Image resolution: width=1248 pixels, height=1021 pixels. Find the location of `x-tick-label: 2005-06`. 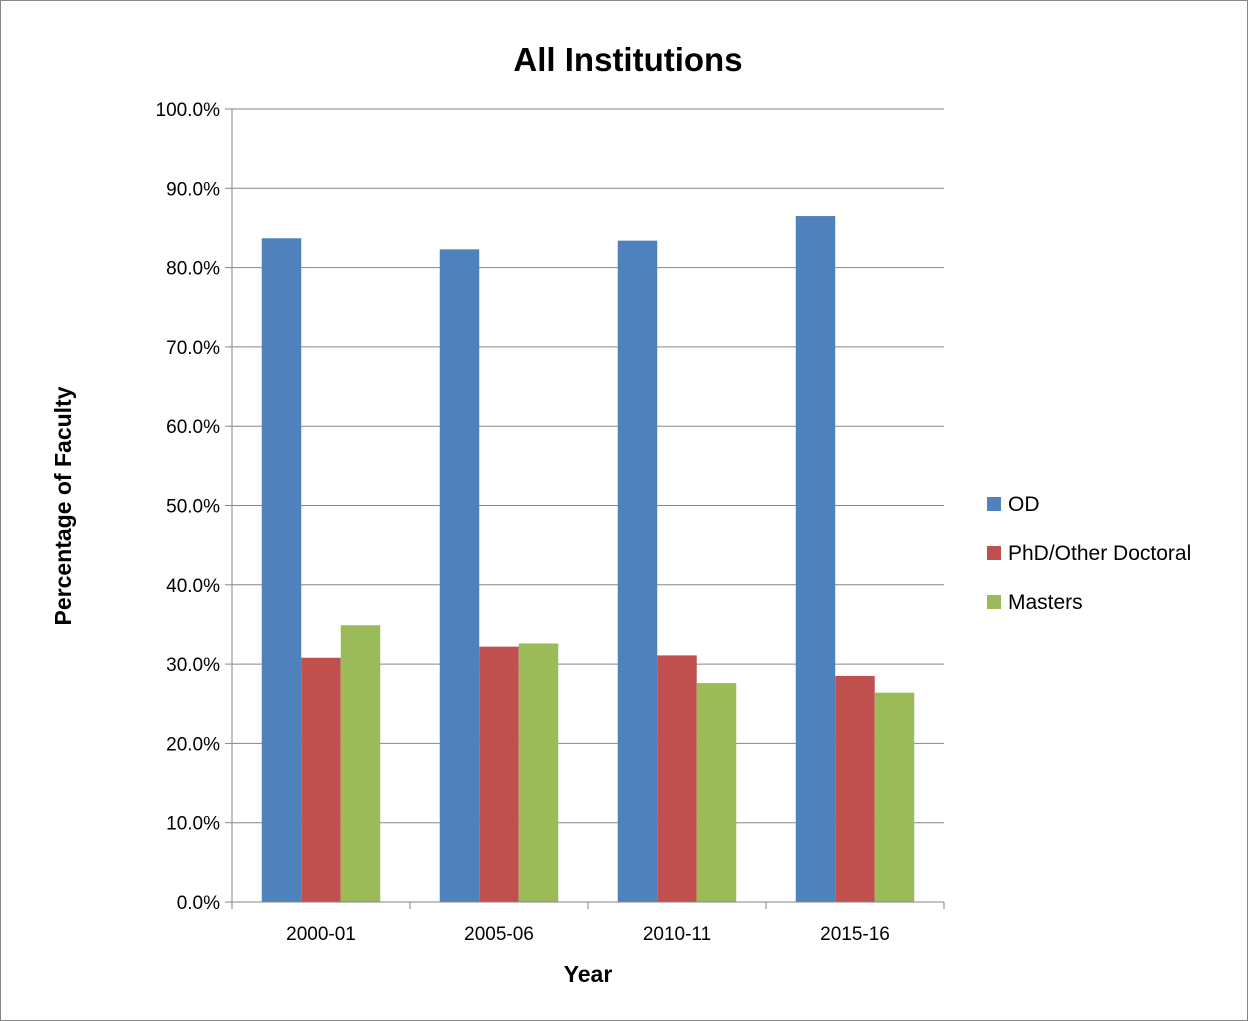

x-tick-label: 2005-06 is located at coordinates (499, 934).